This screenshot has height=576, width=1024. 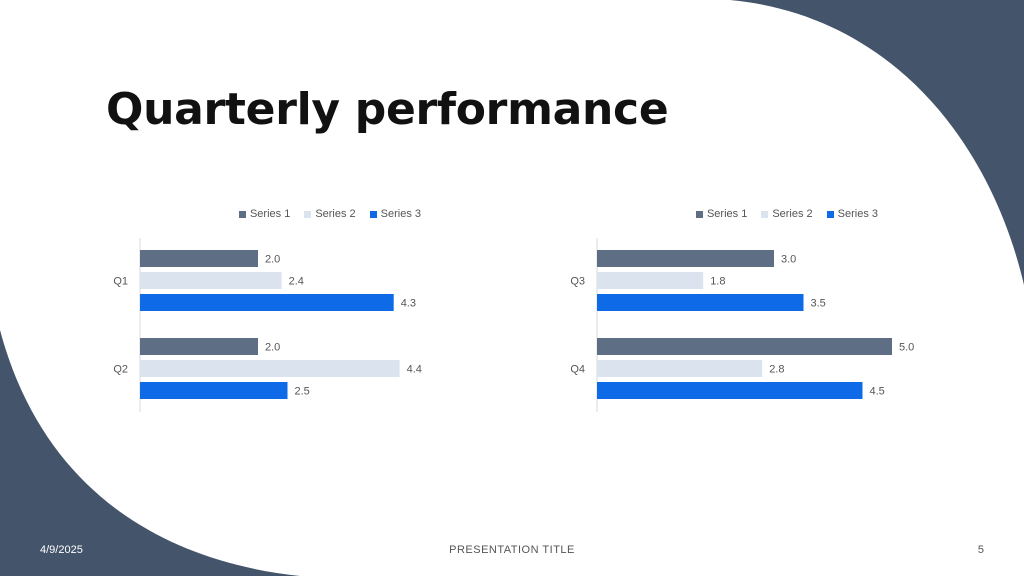 What do you see at coordinates (408, 304) in the screenshot?
I see `data-label-q1-series-3: 4.3` at bounding box center [408, 304].